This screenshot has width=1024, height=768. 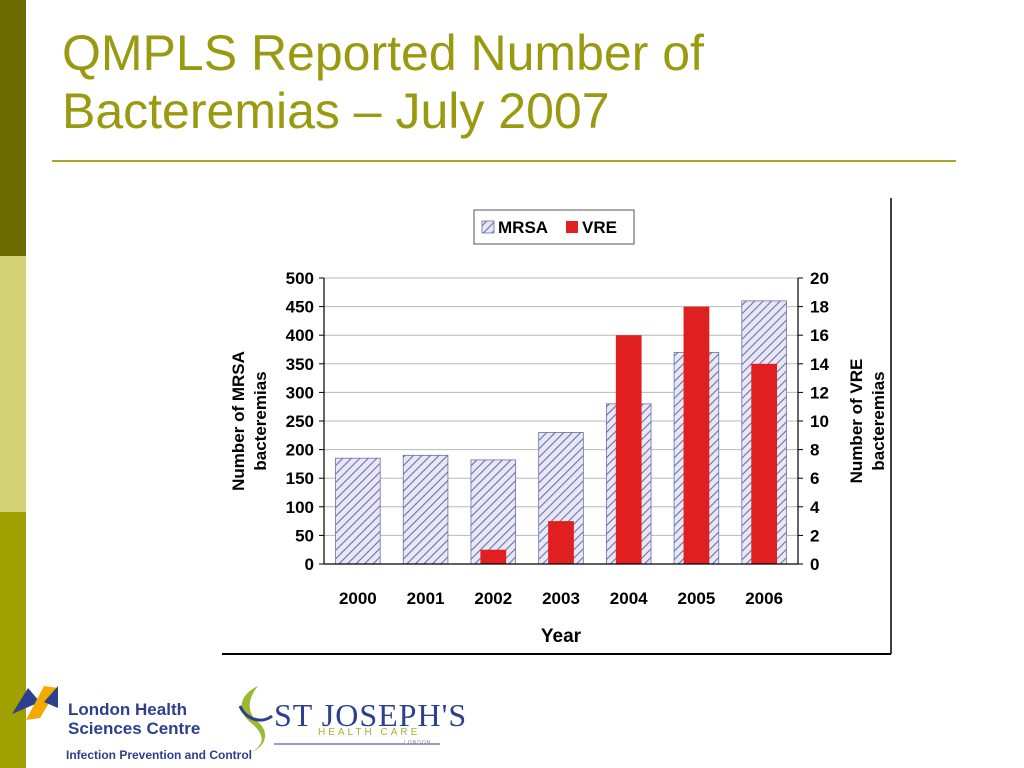 I want to click on left-axis-title-line1: Number of MRSA, so click(x=238, y=421).